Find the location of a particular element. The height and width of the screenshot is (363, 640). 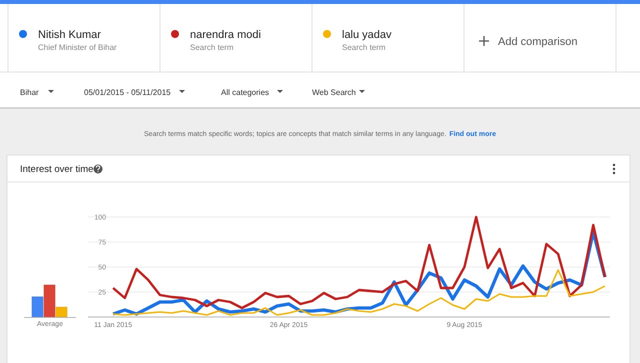

line-series is located at coordinates (359, 292).